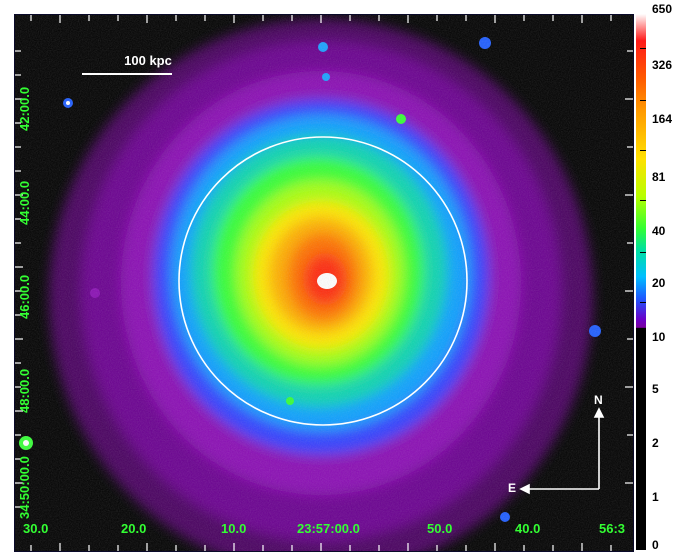 This screenshot has width=684, height=554. What do you see at coordinates (24, 203) in the screenshot?
I see `dec-label: 44:00.0` at bounding box center [24, 203].